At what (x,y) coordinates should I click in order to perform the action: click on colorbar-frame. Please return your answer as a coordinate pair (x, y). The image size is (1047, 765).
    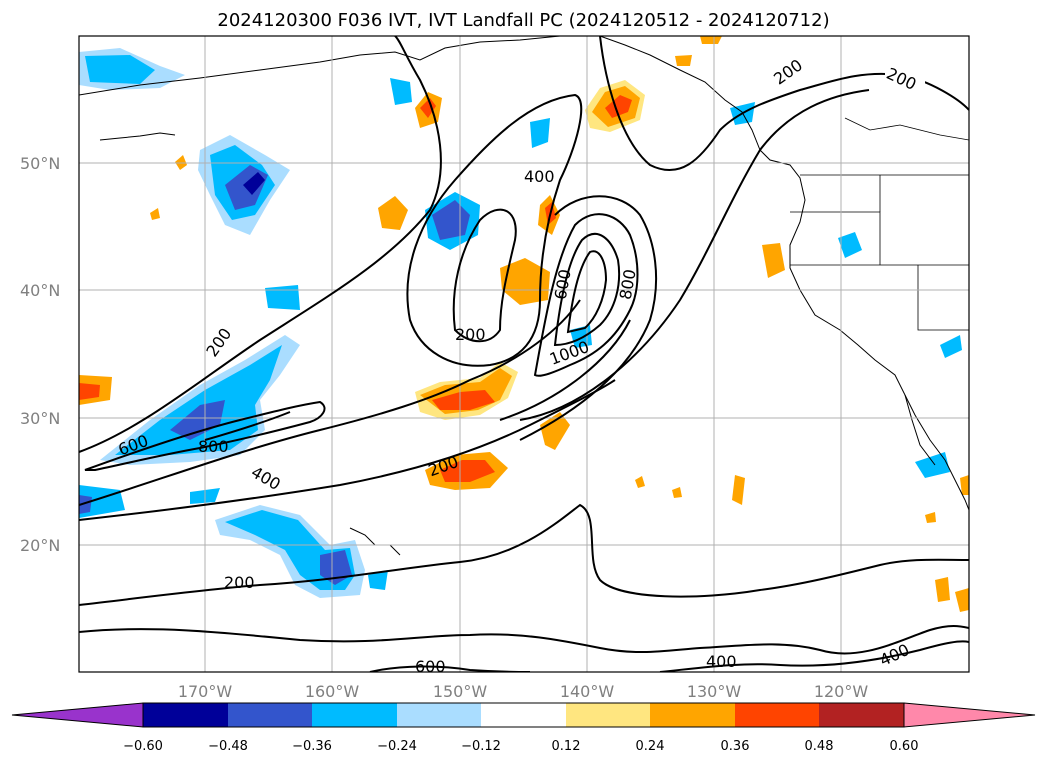
    Looking at the image, I should click on (523, 715).